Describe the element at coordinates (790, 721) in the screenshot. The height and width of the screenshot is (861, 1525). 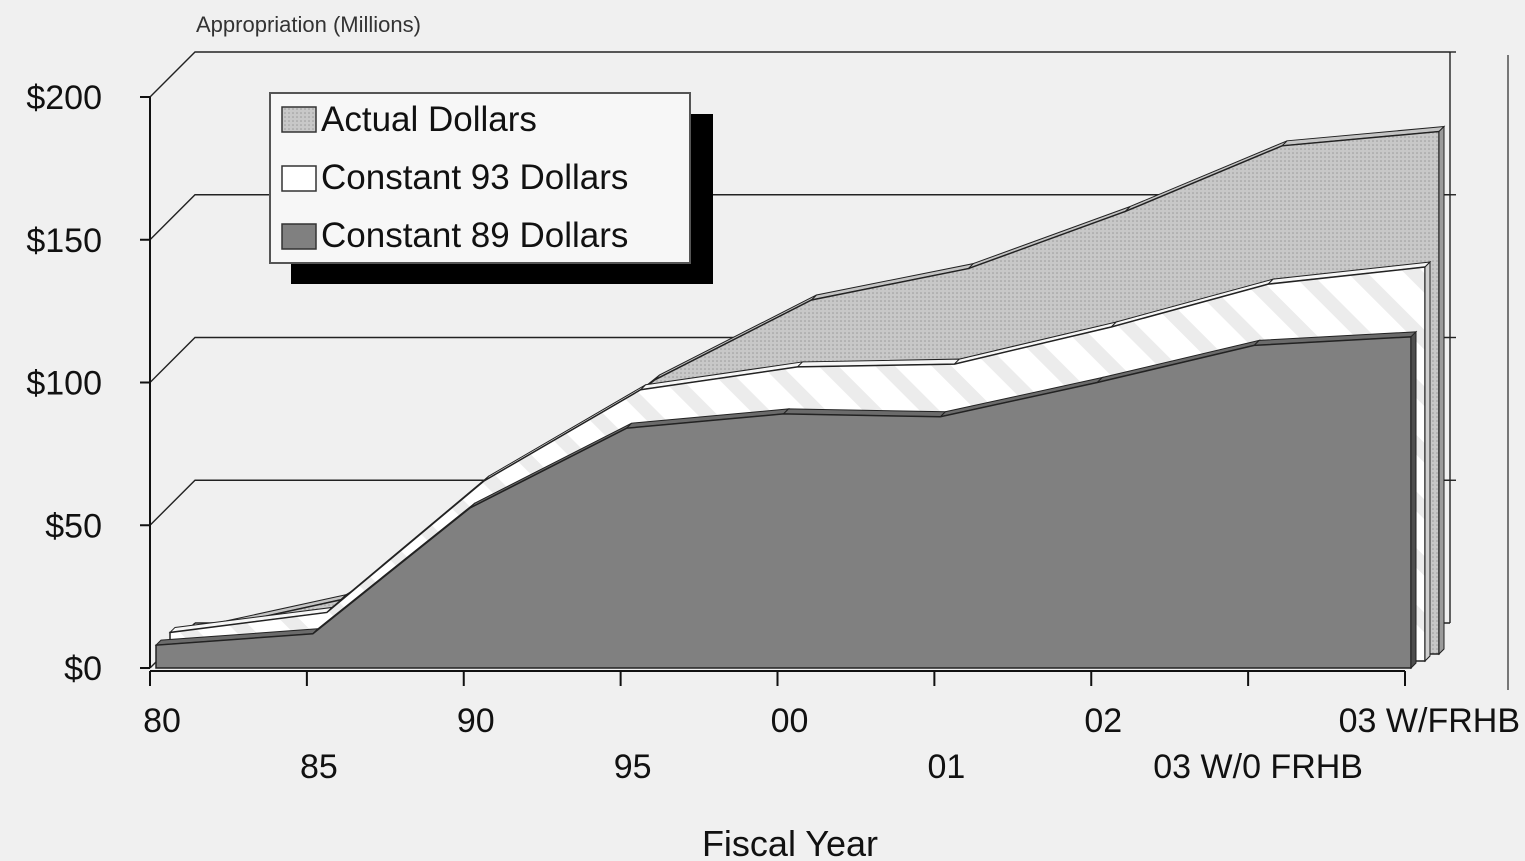
I see `x-tick-label-4: 00` at that location.